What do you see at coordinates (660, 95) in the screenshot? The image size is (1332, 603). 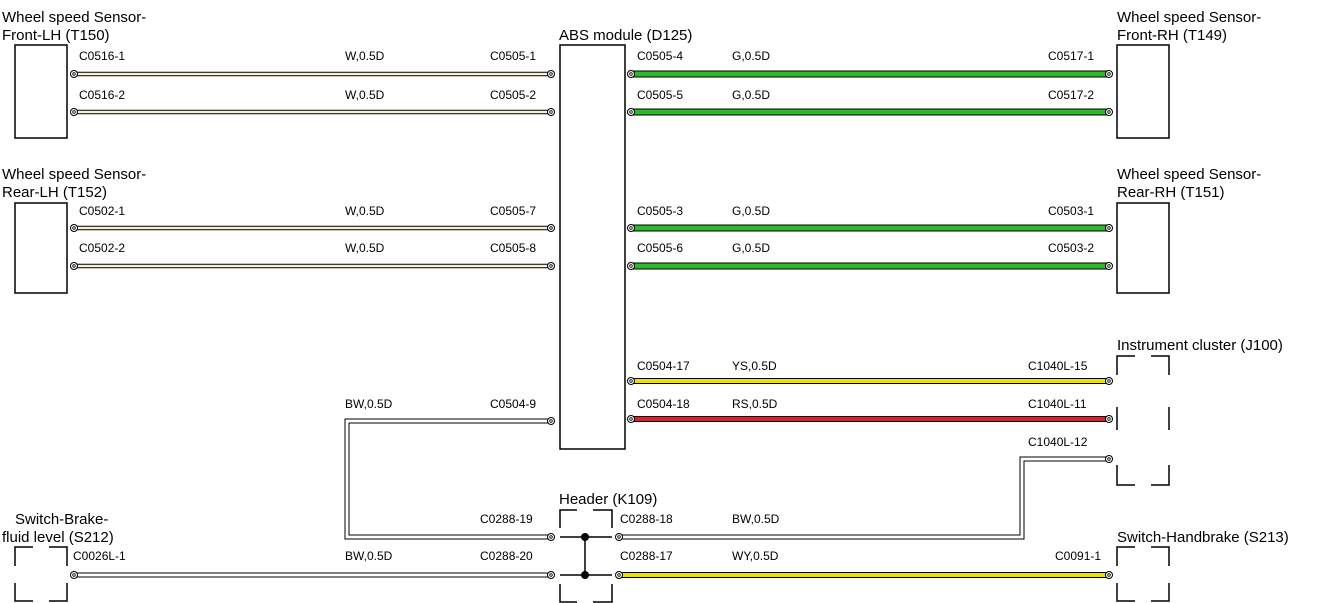 I see `pin-label: C0505-5` at bounding box center [660, 95].